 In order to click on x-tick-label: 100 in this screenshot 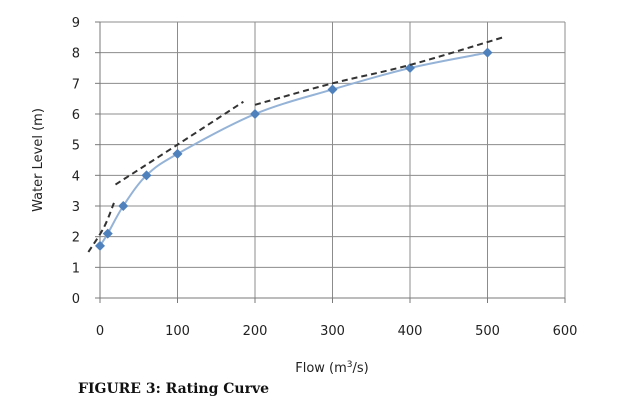, I will do `click(177, 331)`.